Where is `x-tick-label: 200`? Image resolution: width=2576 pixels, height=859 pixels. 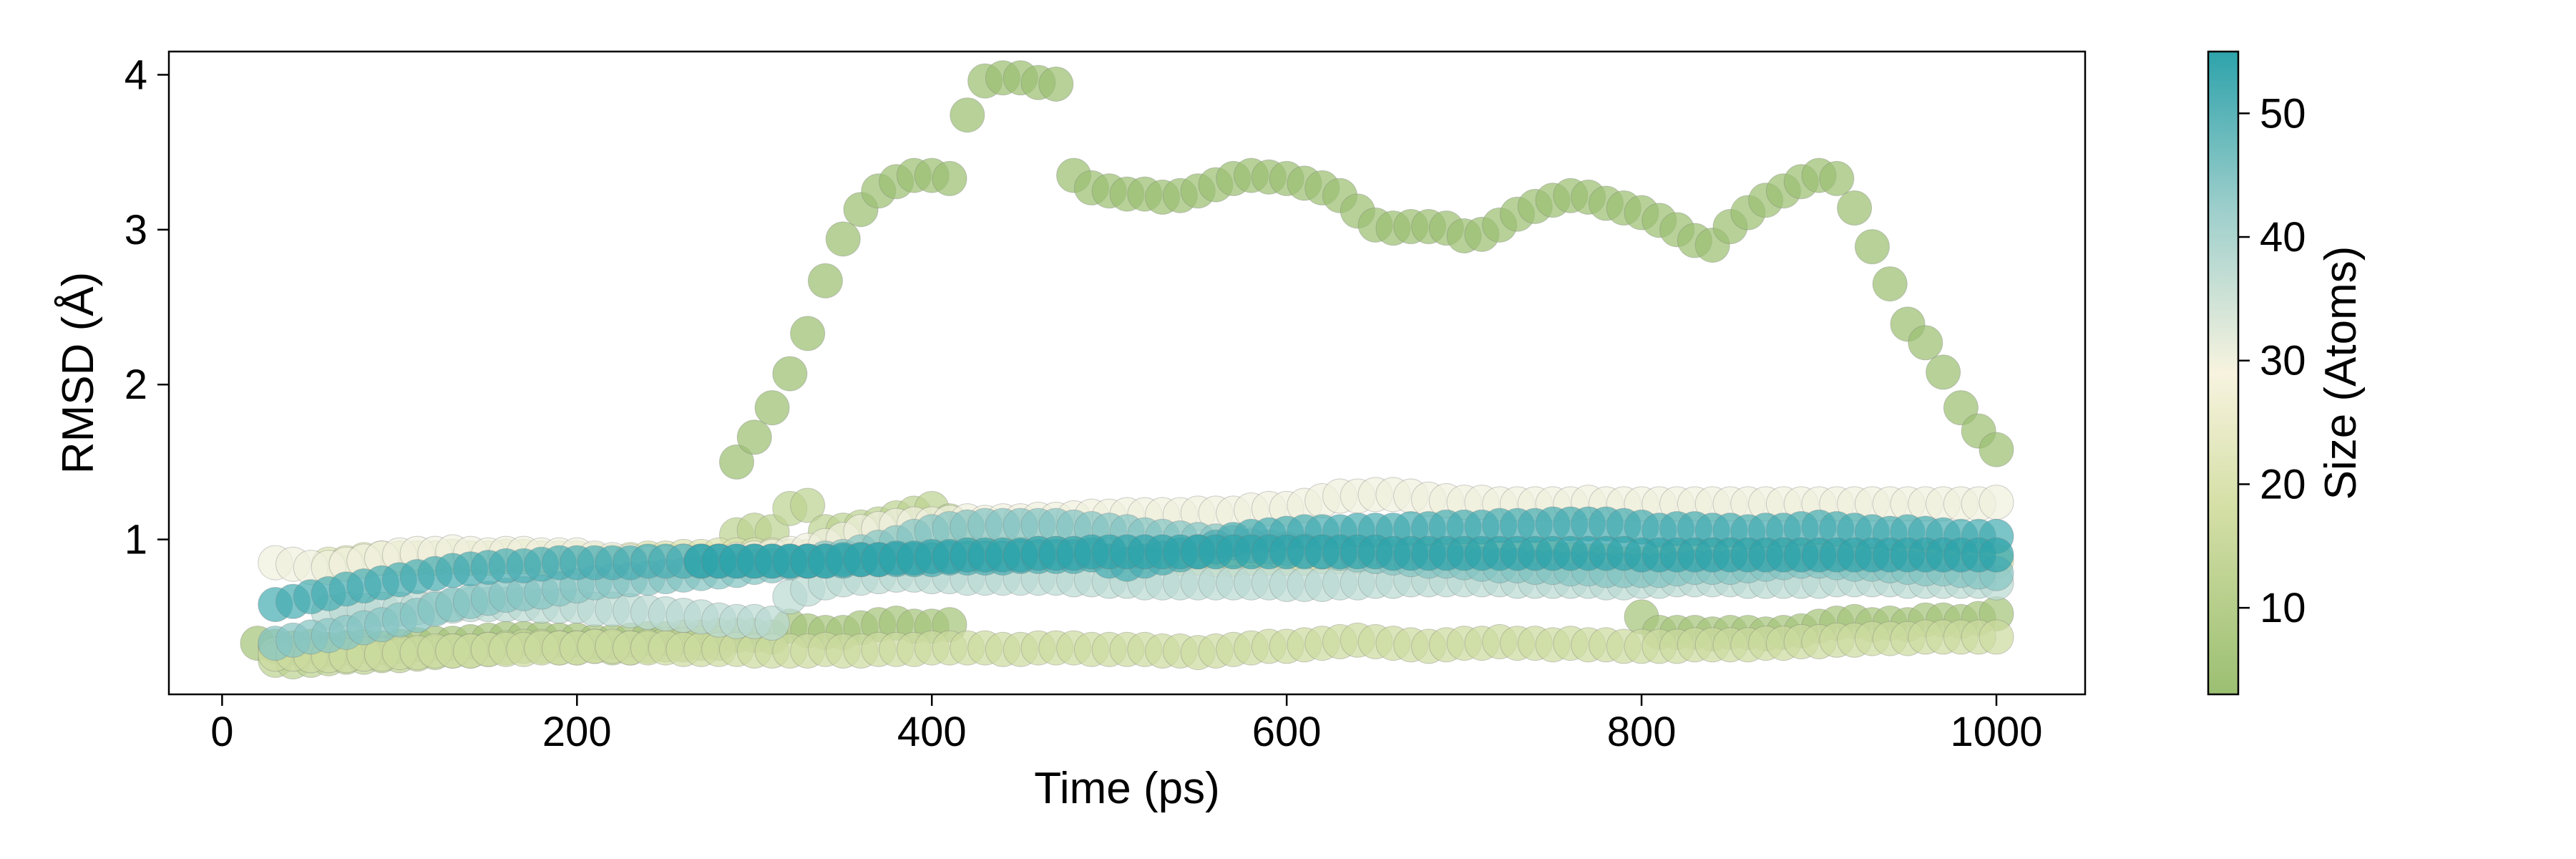 x-tick-label: 200 is located at coordinates (577, 732).